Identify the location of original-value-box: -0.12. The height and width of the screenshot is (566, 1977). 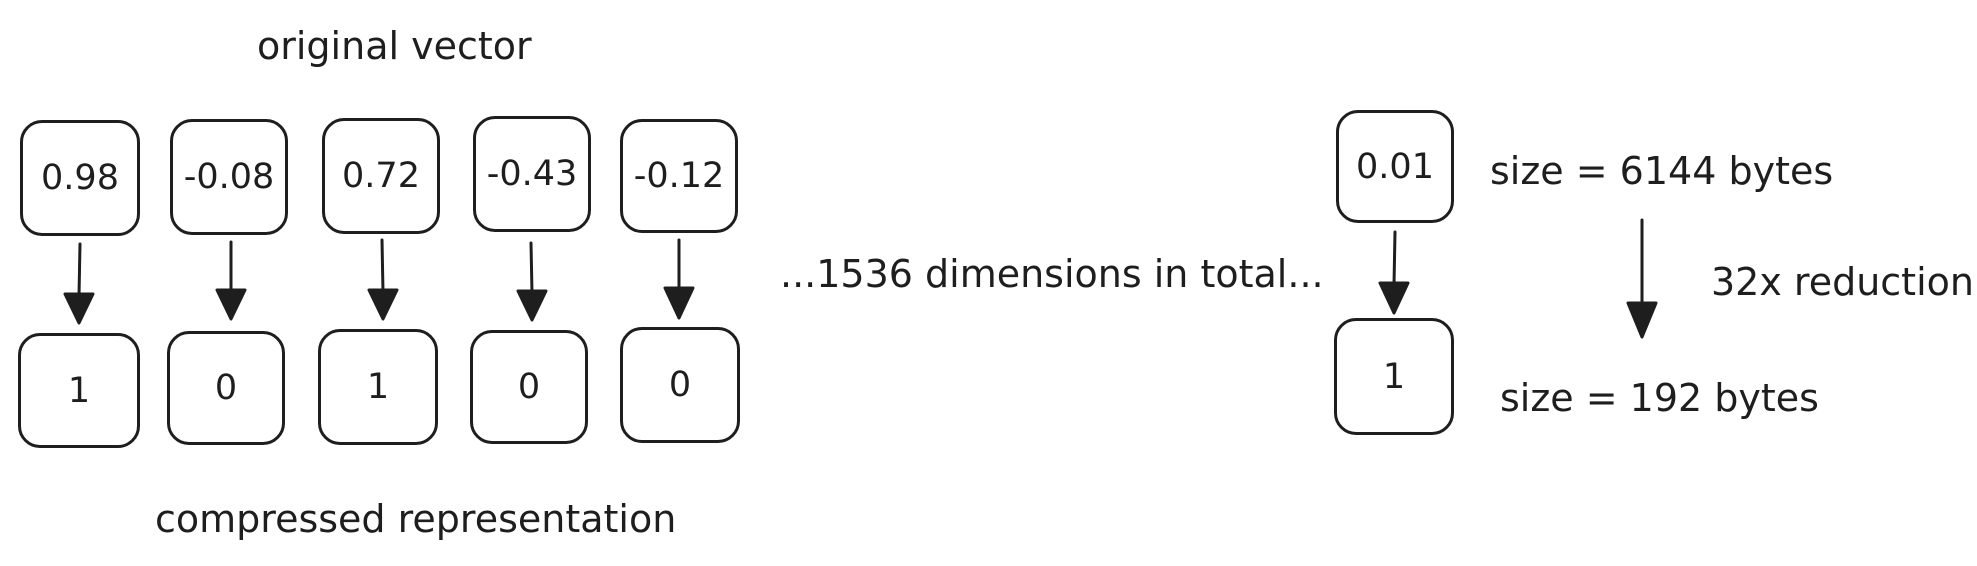
(679, 176).